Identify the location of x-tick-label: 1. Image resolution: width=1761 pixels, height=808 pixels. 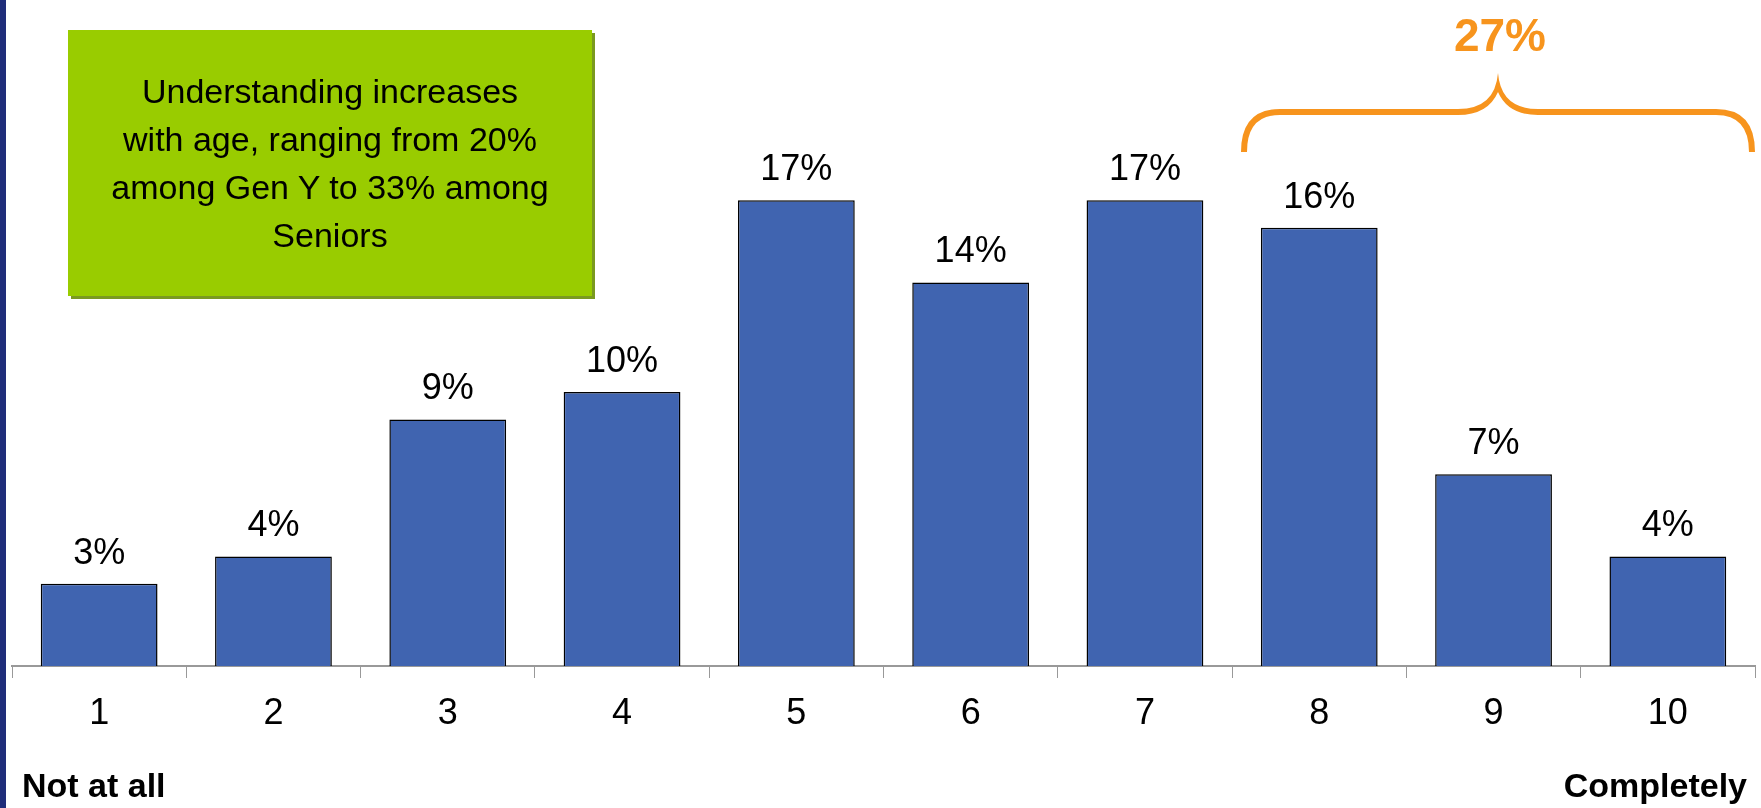
(99, 711).